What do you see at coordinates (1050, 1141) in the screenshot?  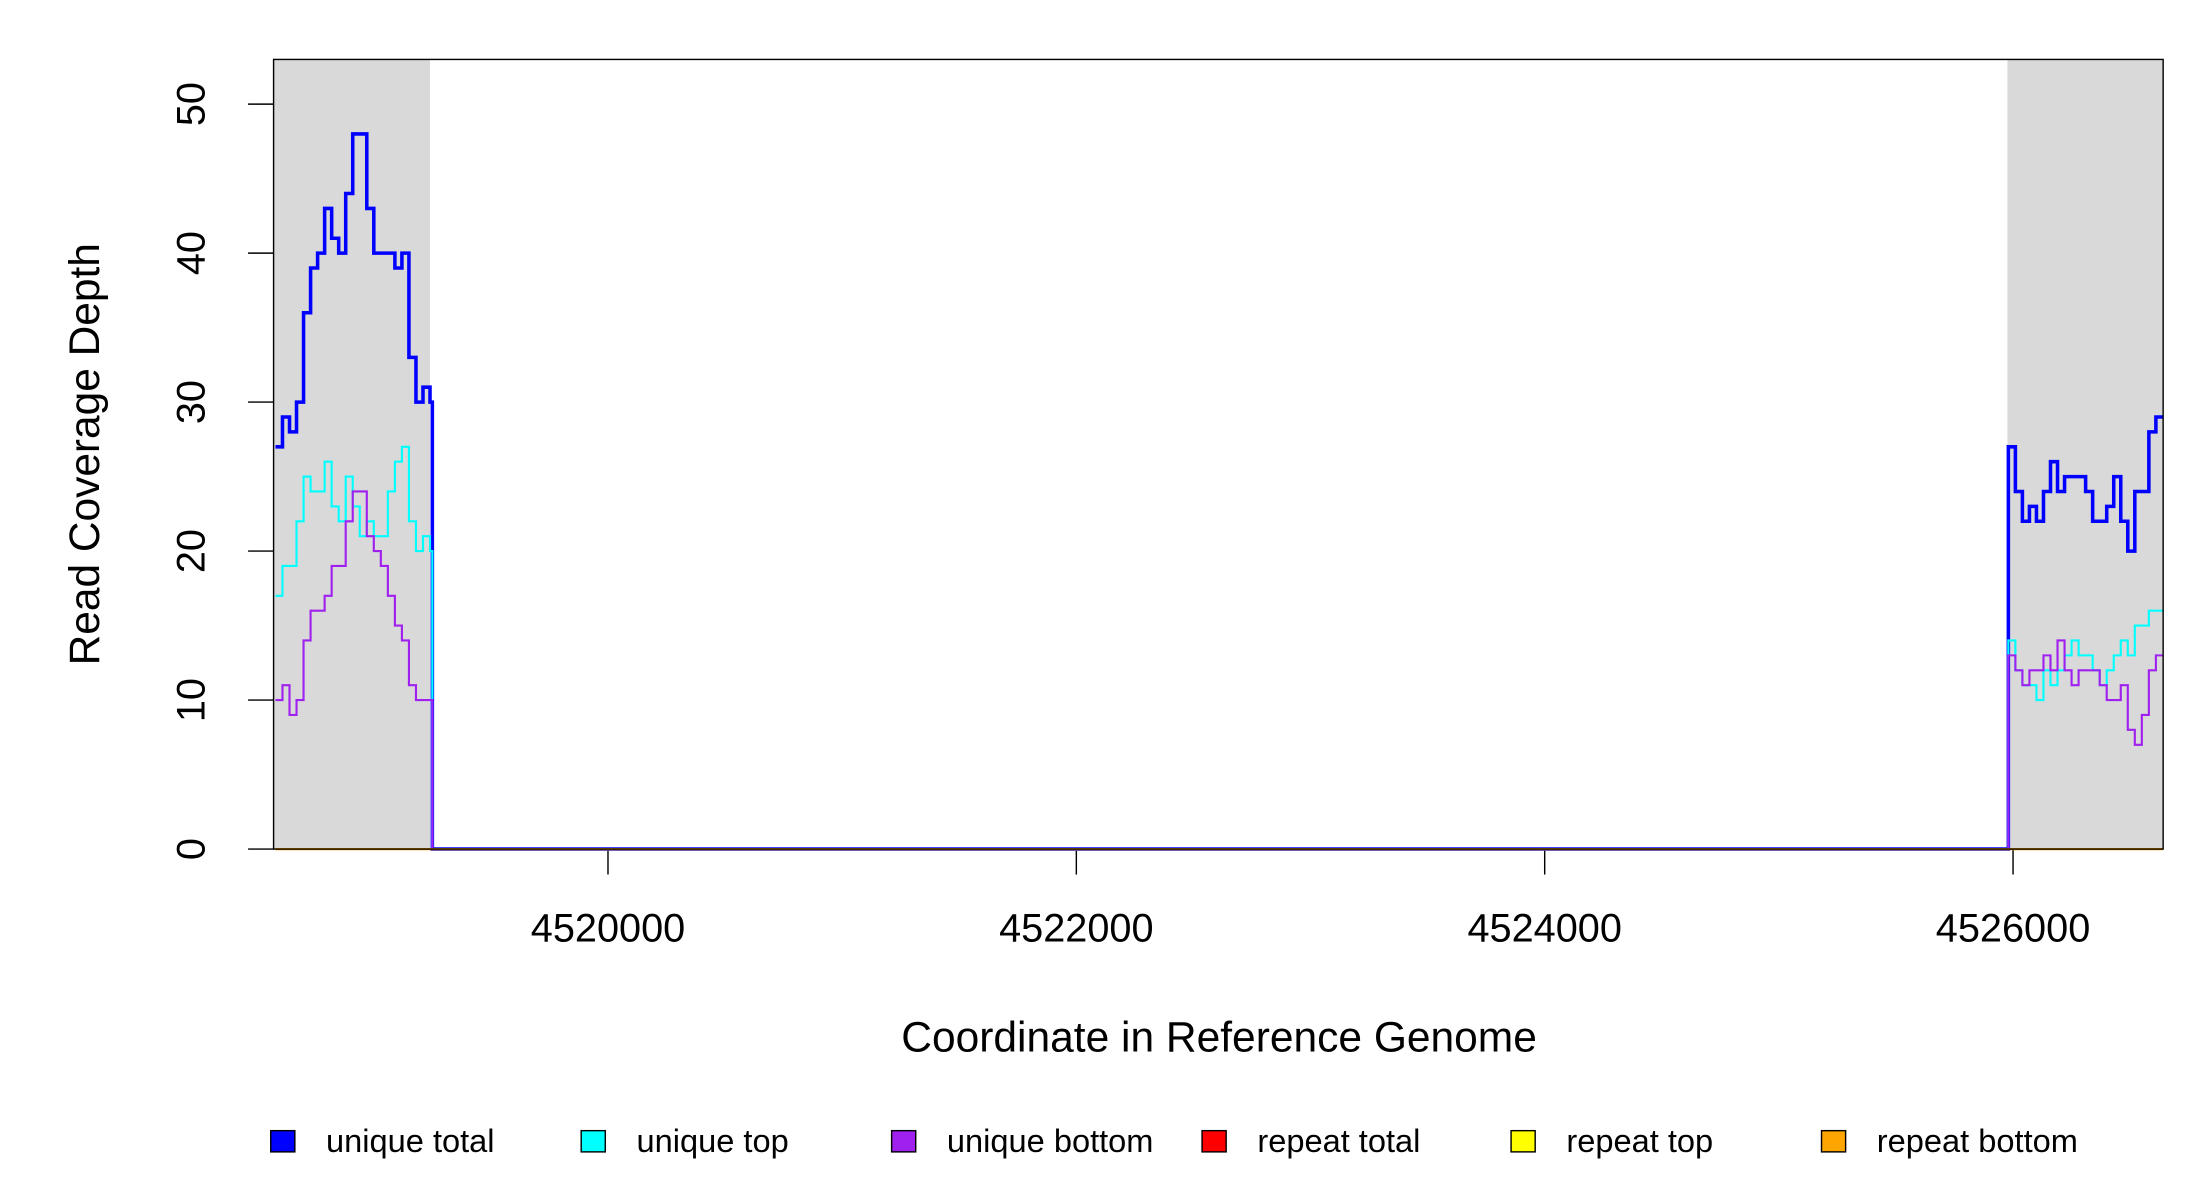 I see `legend-label: unique bottom` at bounding box center [1050, 1141].